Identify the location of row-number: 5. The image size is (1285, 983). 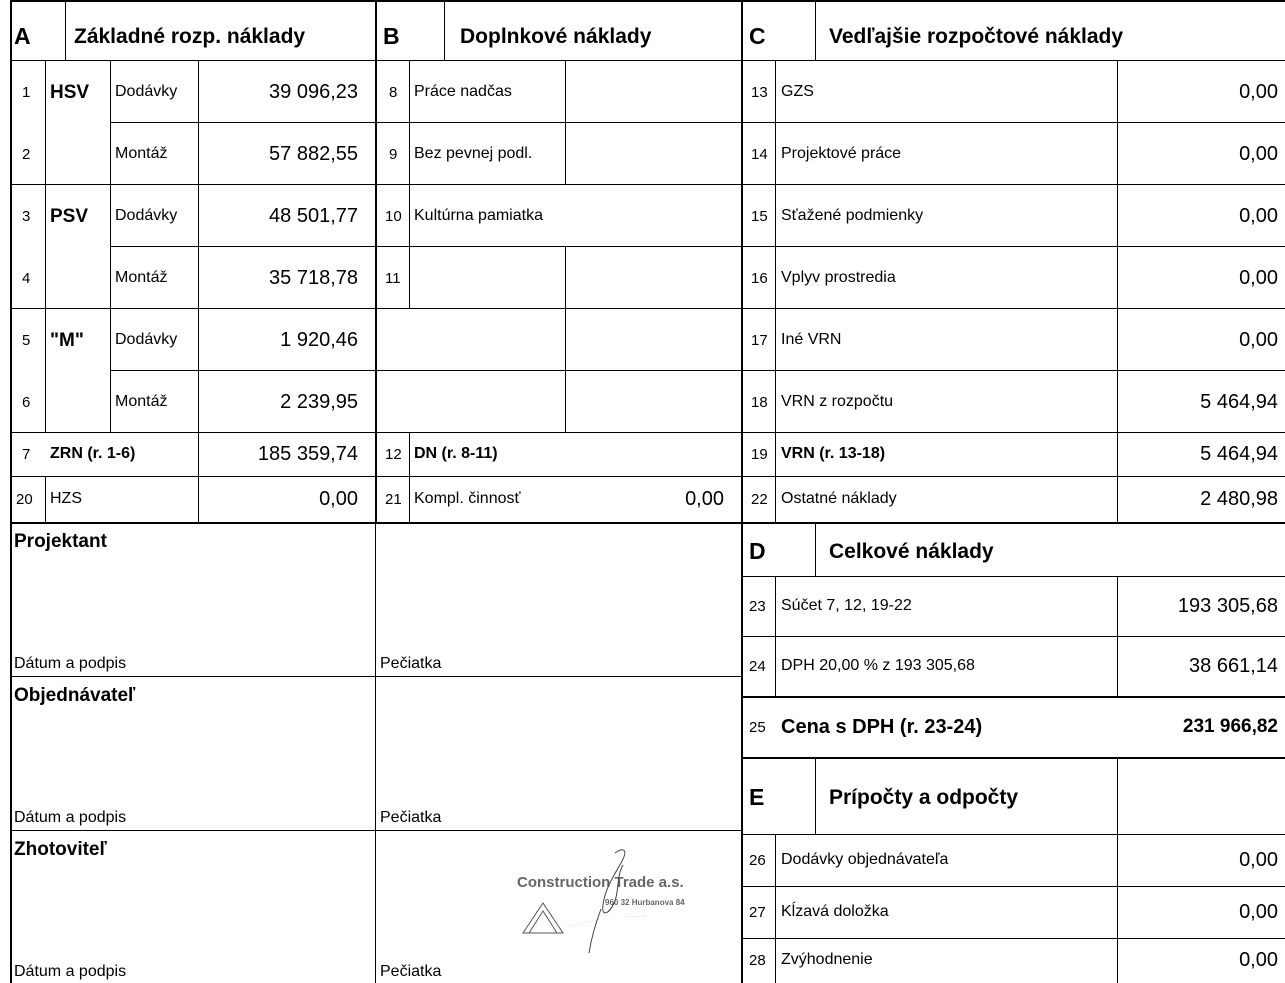
(26, 340).